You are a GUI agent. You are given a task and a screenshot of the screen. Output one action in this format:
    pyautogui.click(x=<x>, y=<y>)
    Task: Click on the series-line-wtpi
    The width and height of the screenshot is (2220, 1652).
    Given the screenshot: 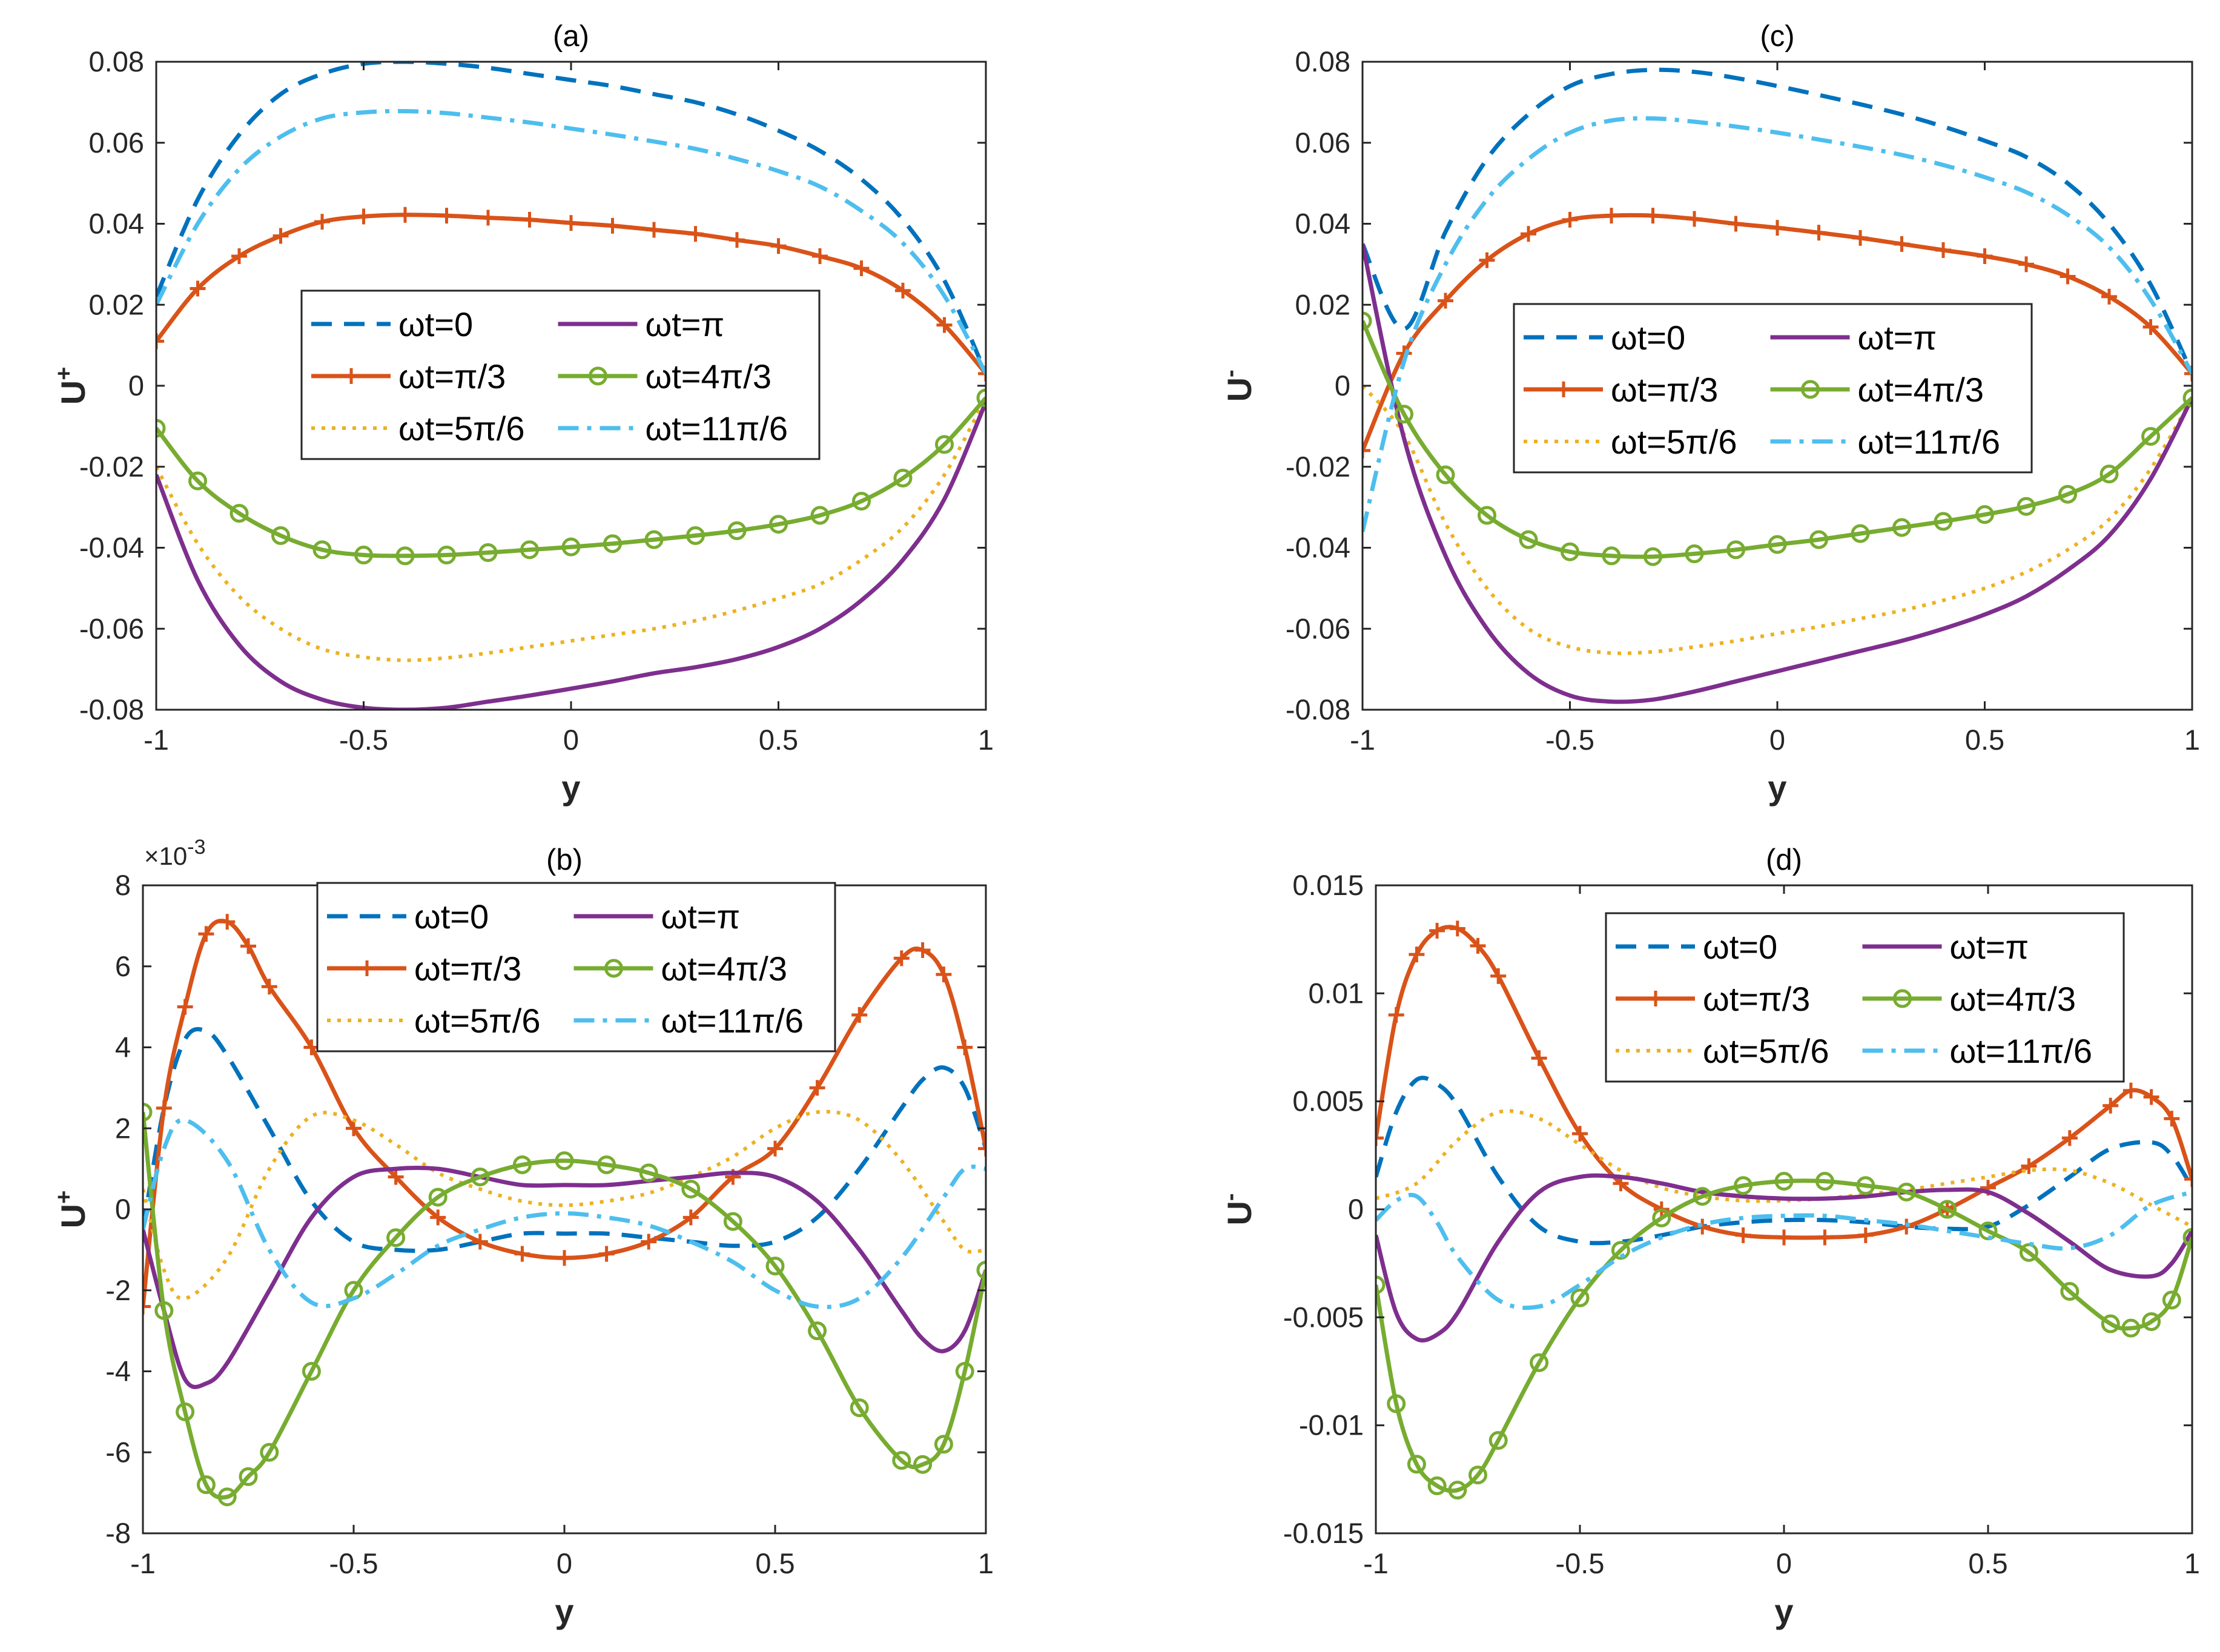 What is the action you would take?
    pyautogui.click(x=1784, y=1258)
    